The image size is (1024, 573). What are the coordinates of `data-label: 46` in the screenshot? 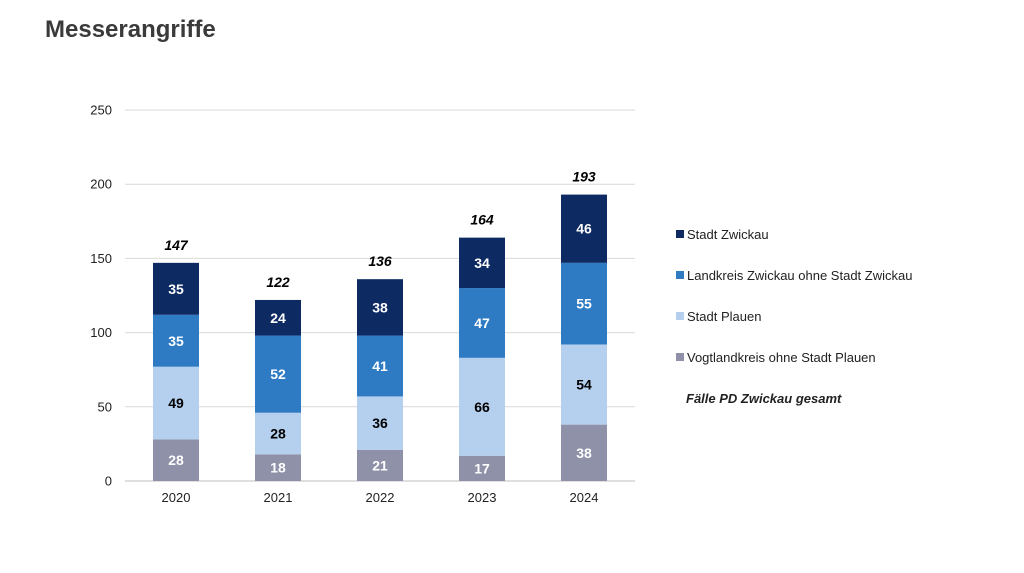 It's located at (584, 229).